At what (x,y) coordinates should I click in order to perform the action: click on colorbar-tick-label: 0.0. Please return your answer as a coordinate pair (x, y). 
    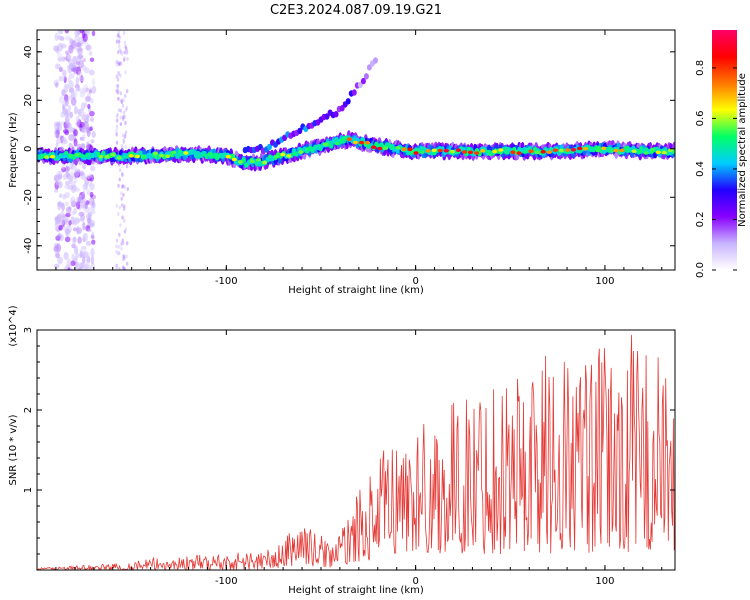
    Looking at the image, I should click on (700, 270).